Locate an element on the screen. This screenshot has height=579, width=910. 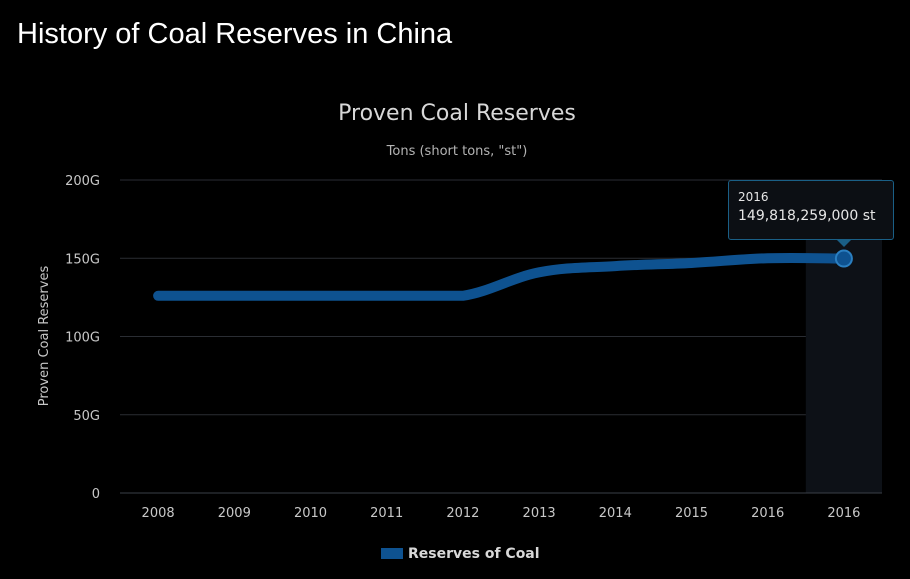
tooltip-x: 2016 is located at coordinates (753, 197).